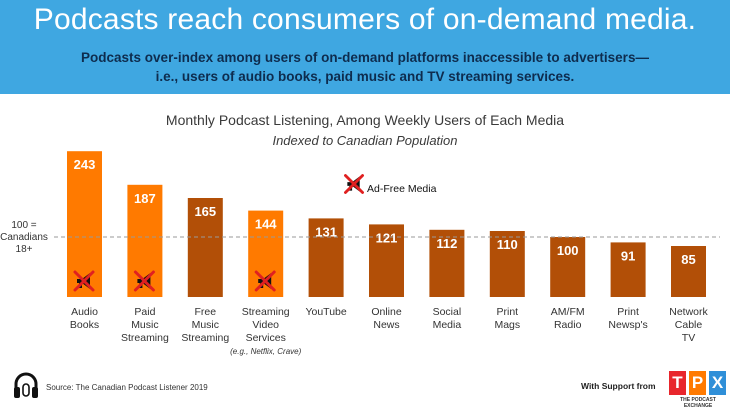 This screenshot has width=730, height=411. What do you see at coordinates (717, 383) in the screenshot?
I see `logo-letter-x: X` at bounding box center [717, 383].